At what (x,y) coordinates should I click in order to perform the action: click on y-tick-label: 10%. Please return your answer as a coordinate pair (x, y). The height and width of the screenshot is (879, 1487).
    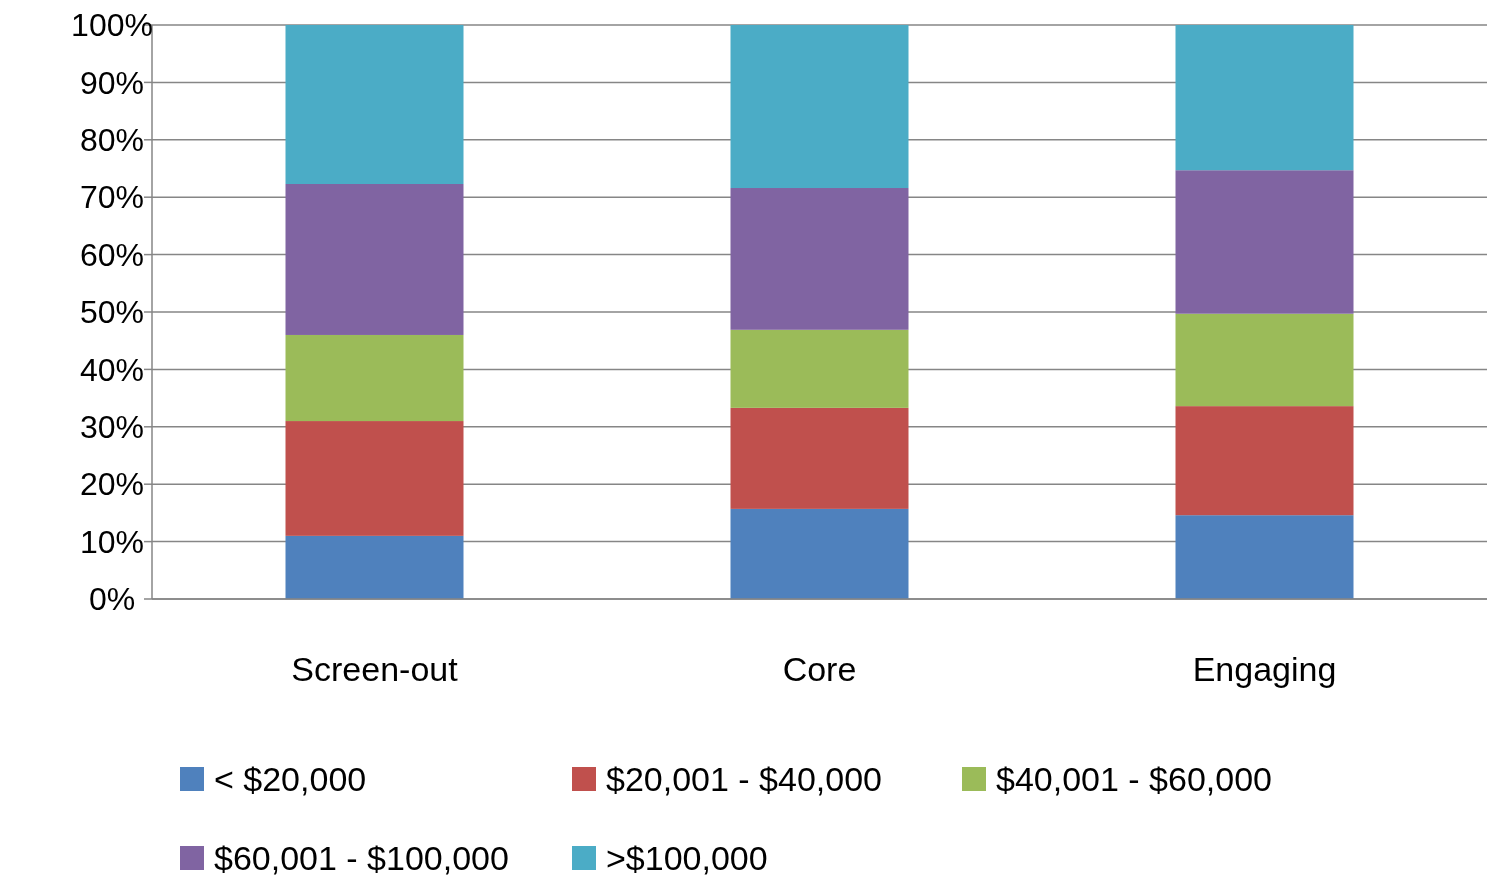
    Looking at the image, I should click on (112, 541).